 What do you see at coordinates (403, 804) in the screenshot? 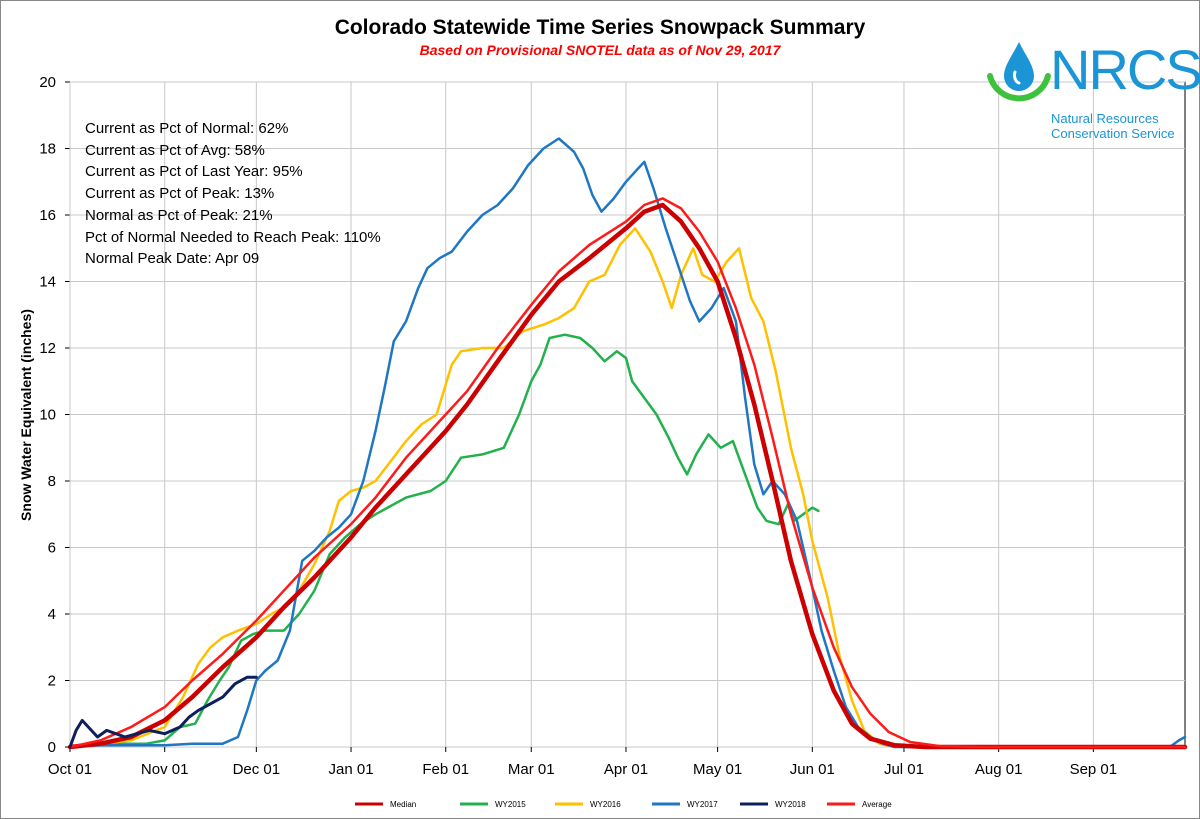
I see `legend-label-median: Median` at bounding box center [403, 804].